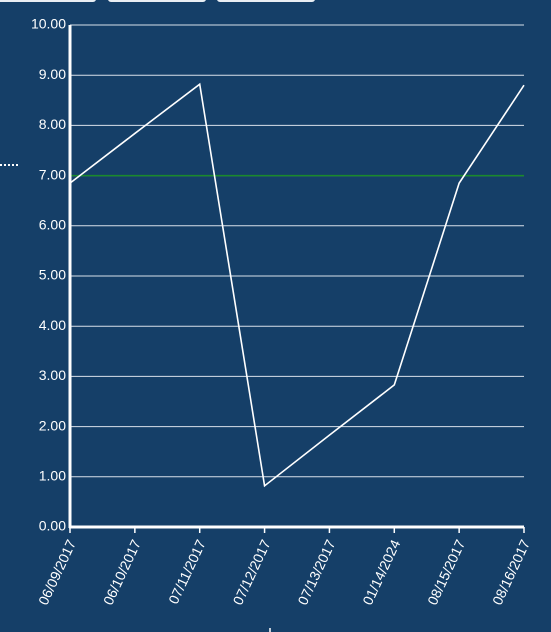 This screenshot has height=632, width=551. What do you see at coordinates (52, 174) in the screenshot?
I see `y-tick-label: 7.00` at bounding box center [52, 174].